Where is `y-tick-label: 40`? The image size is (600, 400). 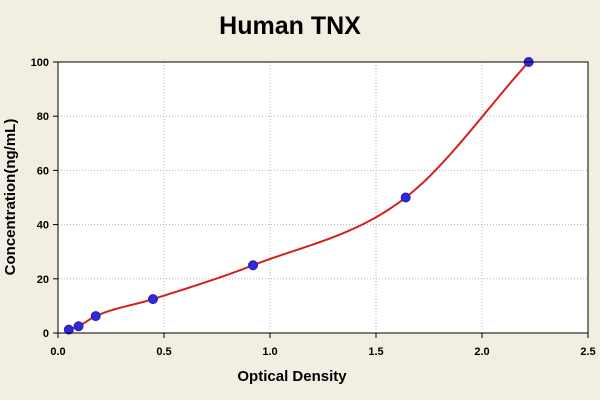
y-tick-label: 40 is located at coordinates (43, 226).